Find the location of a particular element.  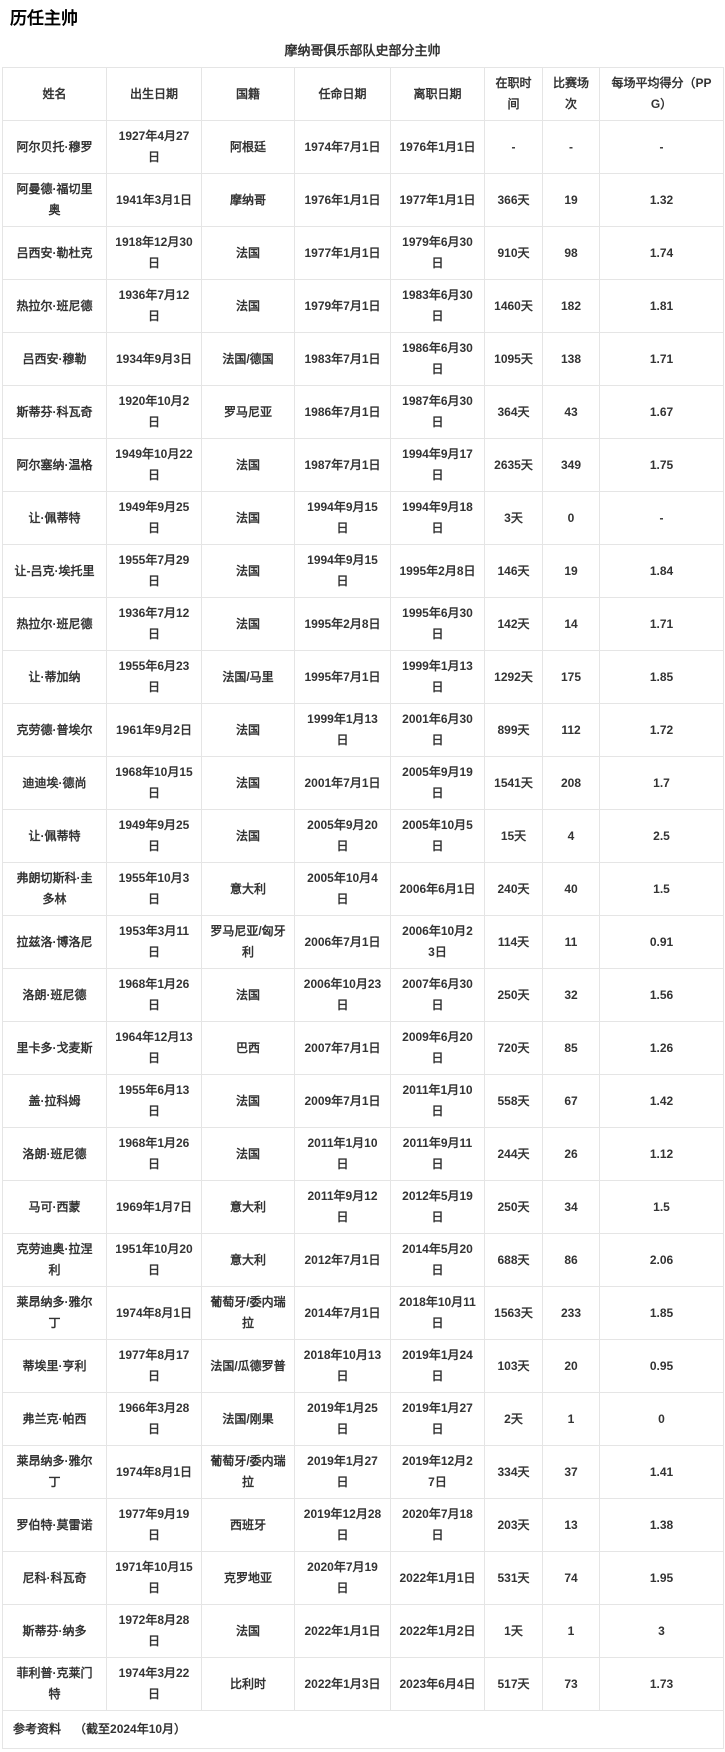

cell-birth-date: 1927年4月27日 is located at coordinates (154, 147).